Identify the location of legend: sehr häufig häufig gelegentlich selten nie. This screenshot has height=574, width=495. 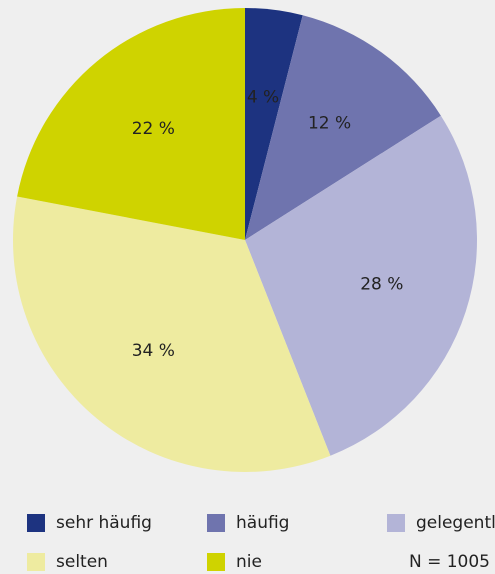
(261, 542).